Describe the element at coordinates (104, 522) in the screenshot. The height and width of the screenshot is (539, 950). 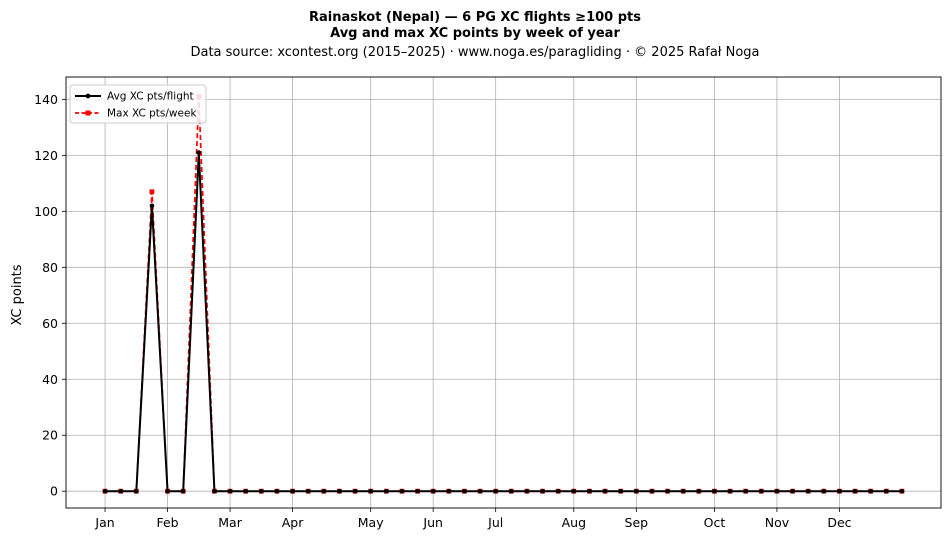
I see `x-tick-label: Jan` at that location.